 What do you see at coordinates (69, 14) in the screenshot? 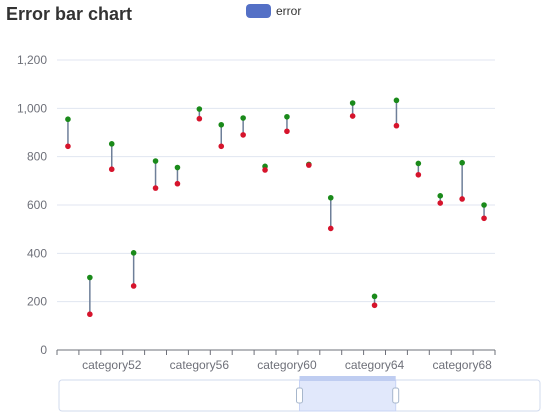
I see `chart-title: Error bar chart` at bounding box center [69, 14].